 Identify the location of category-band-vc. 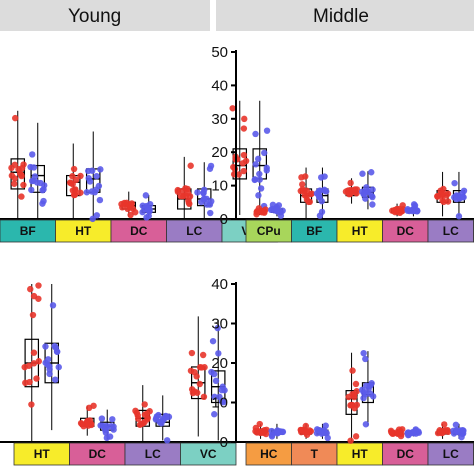
(208, 454).